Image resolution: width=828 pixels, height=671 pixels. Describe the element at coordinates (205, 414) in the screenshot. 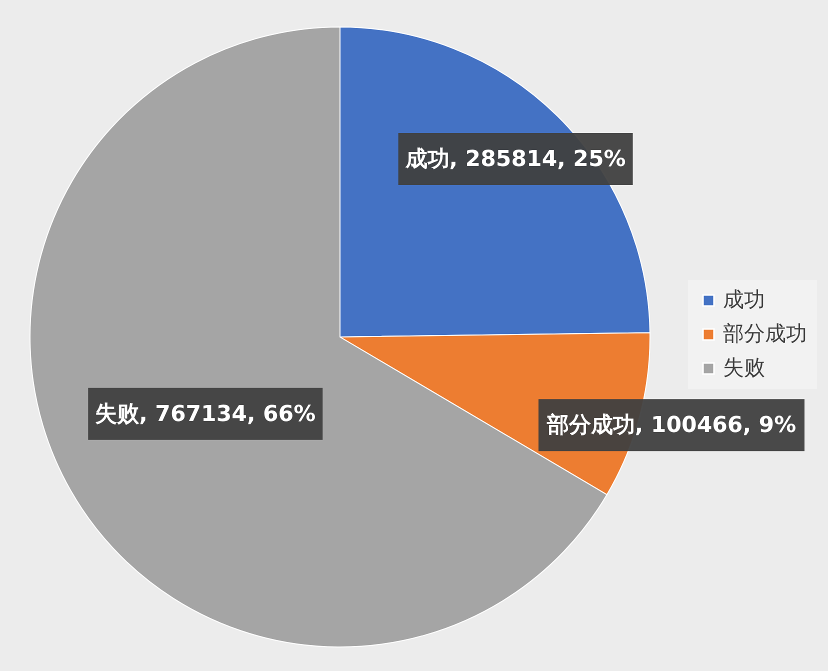

I see `data-label: 失败, 767134, 66%` at that location.